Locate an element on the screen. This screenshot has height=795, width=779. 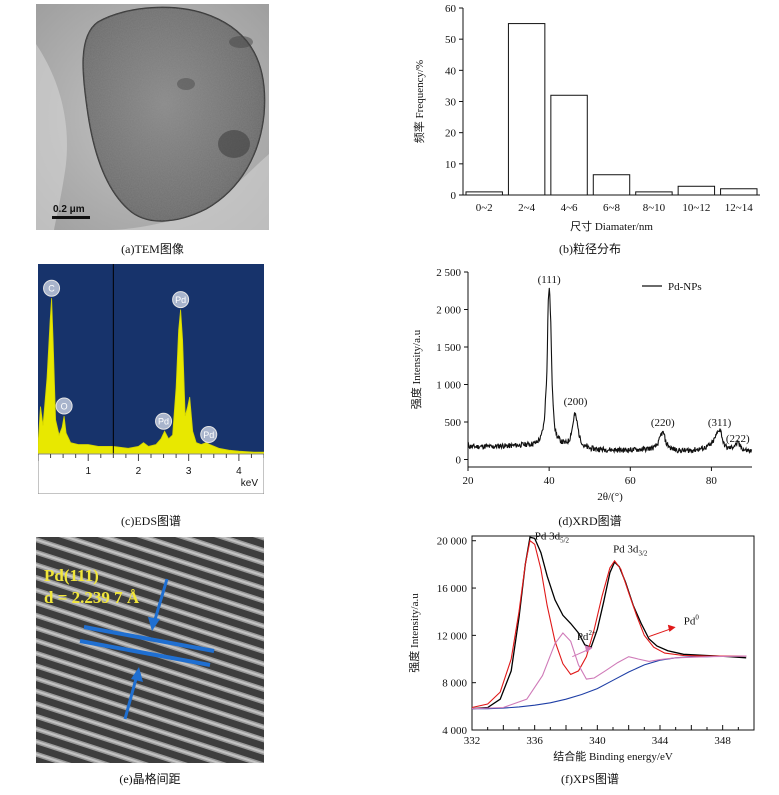
eds-peak-label: O is located at coordinates (64, 407).